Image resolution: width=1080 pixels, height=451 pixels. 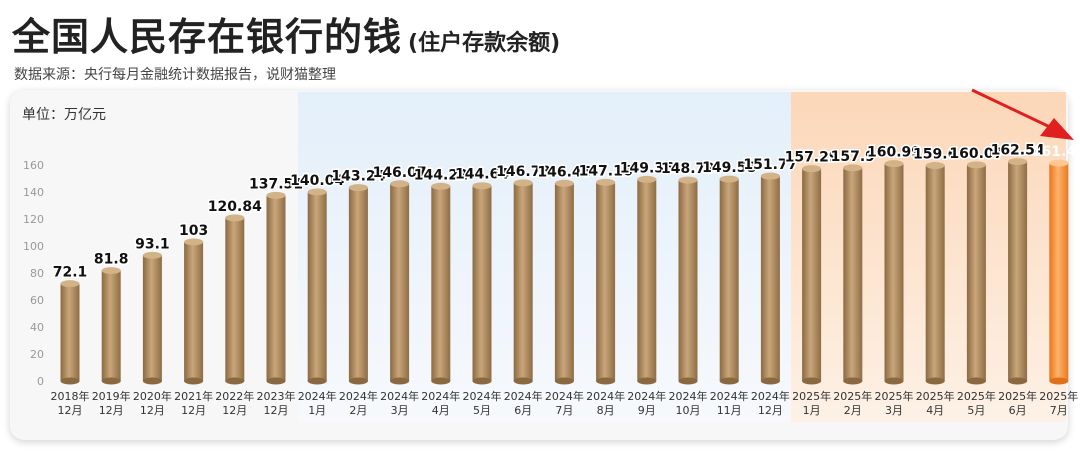 I want to click on data-source: 数据来源：央行每月金融统计数据报告，说财猫整理, so click(x=175, y=75).